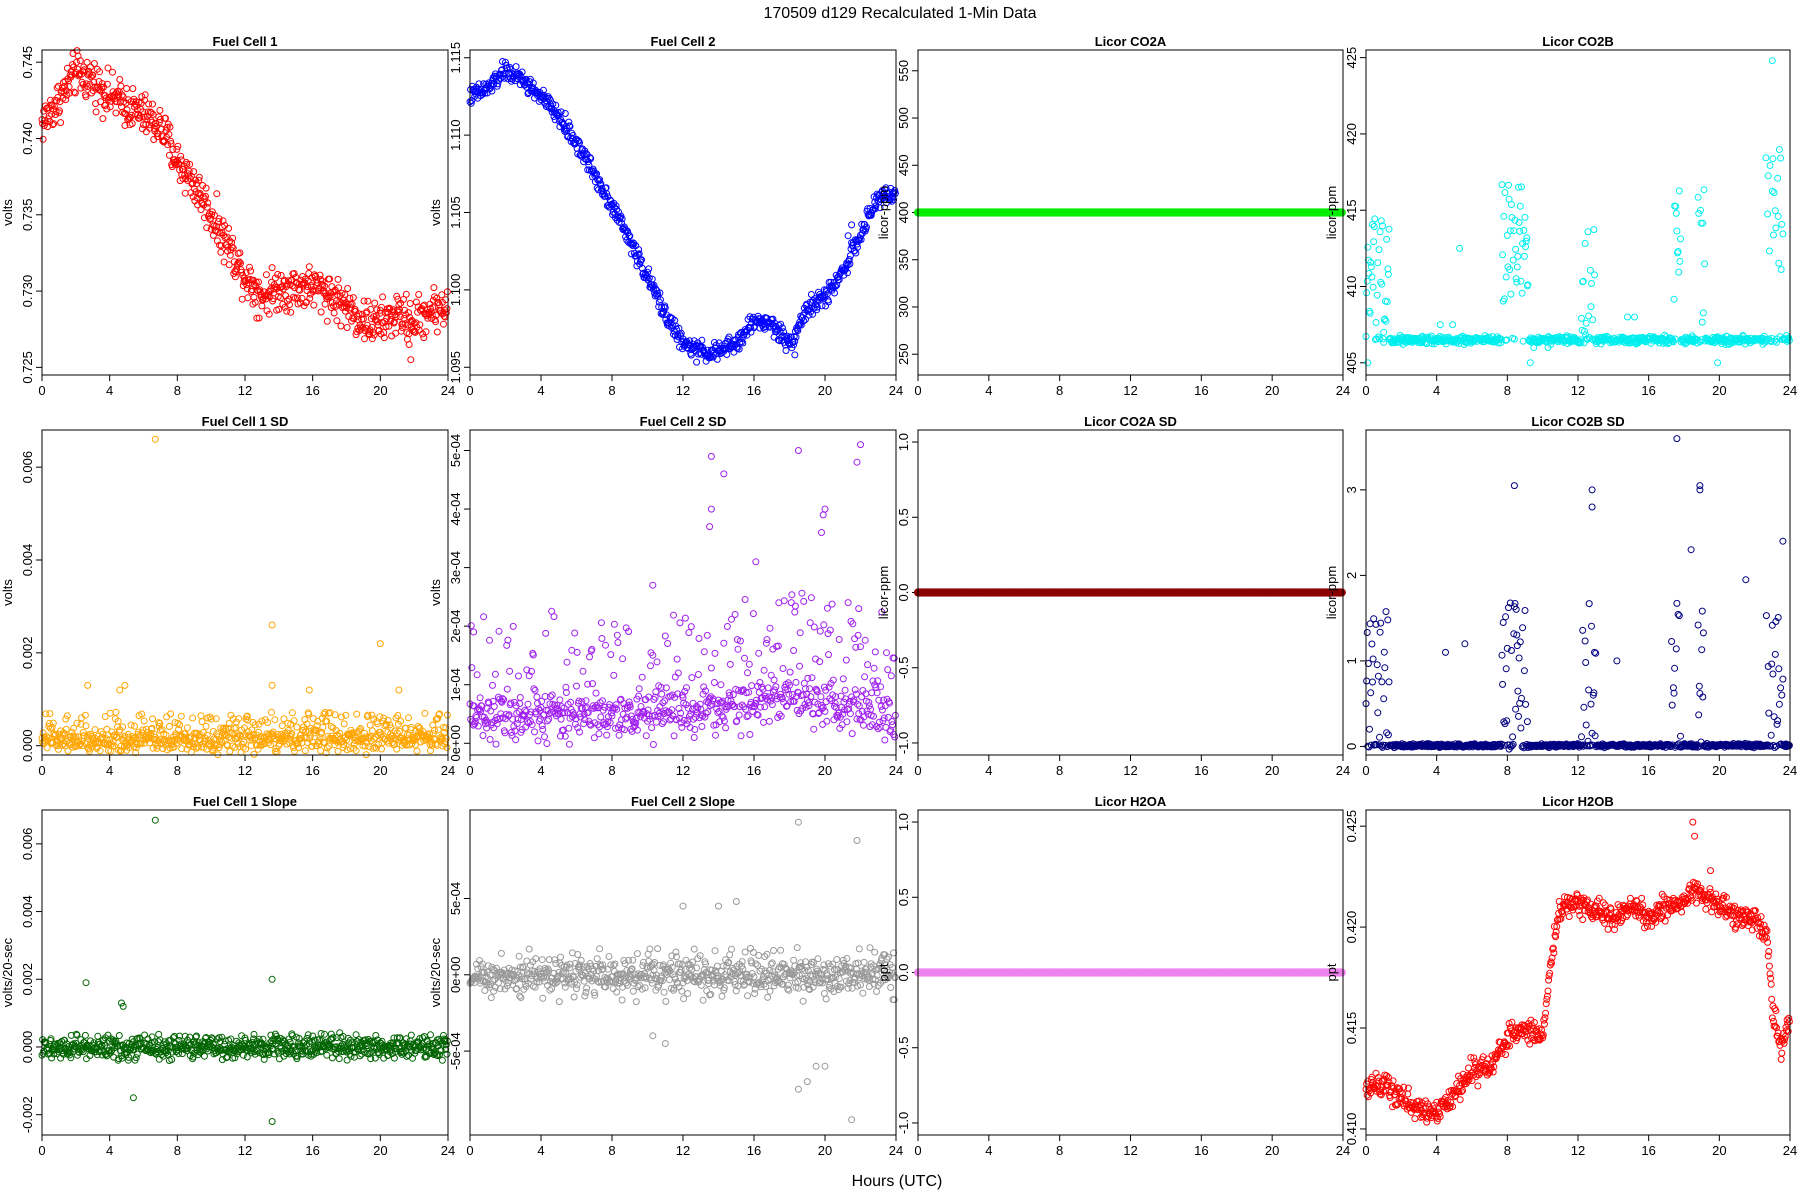 Image resolution: width=1800 pixels, height=1200 pixels. What do you see at coordinates (1351, 489) in the screenshot?
I see `y-tick-label: 3` at bounding box center [1351, 489].